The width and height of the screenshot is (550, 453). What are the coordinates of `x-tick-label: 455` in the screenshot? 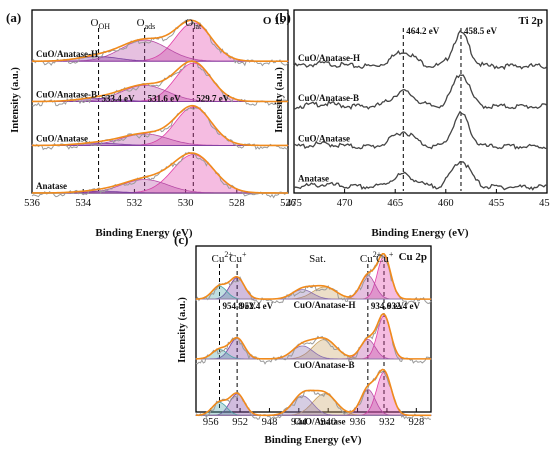 It's located at (497, 203).